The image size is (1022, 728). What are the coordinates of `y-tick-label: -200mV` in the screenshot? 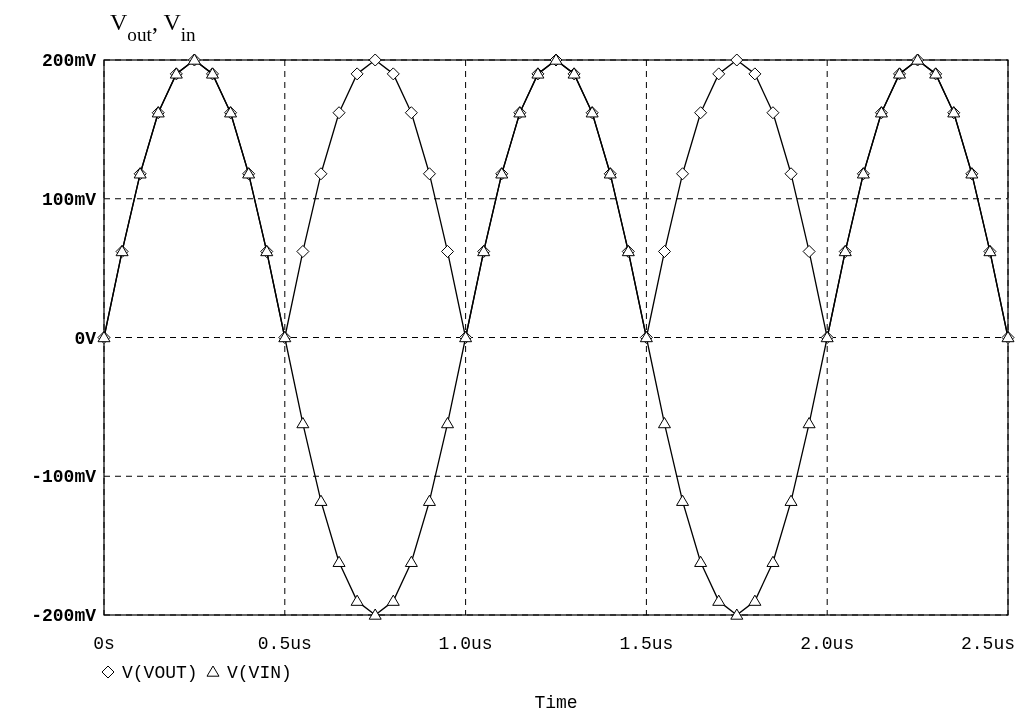 It's located at (64, 616).